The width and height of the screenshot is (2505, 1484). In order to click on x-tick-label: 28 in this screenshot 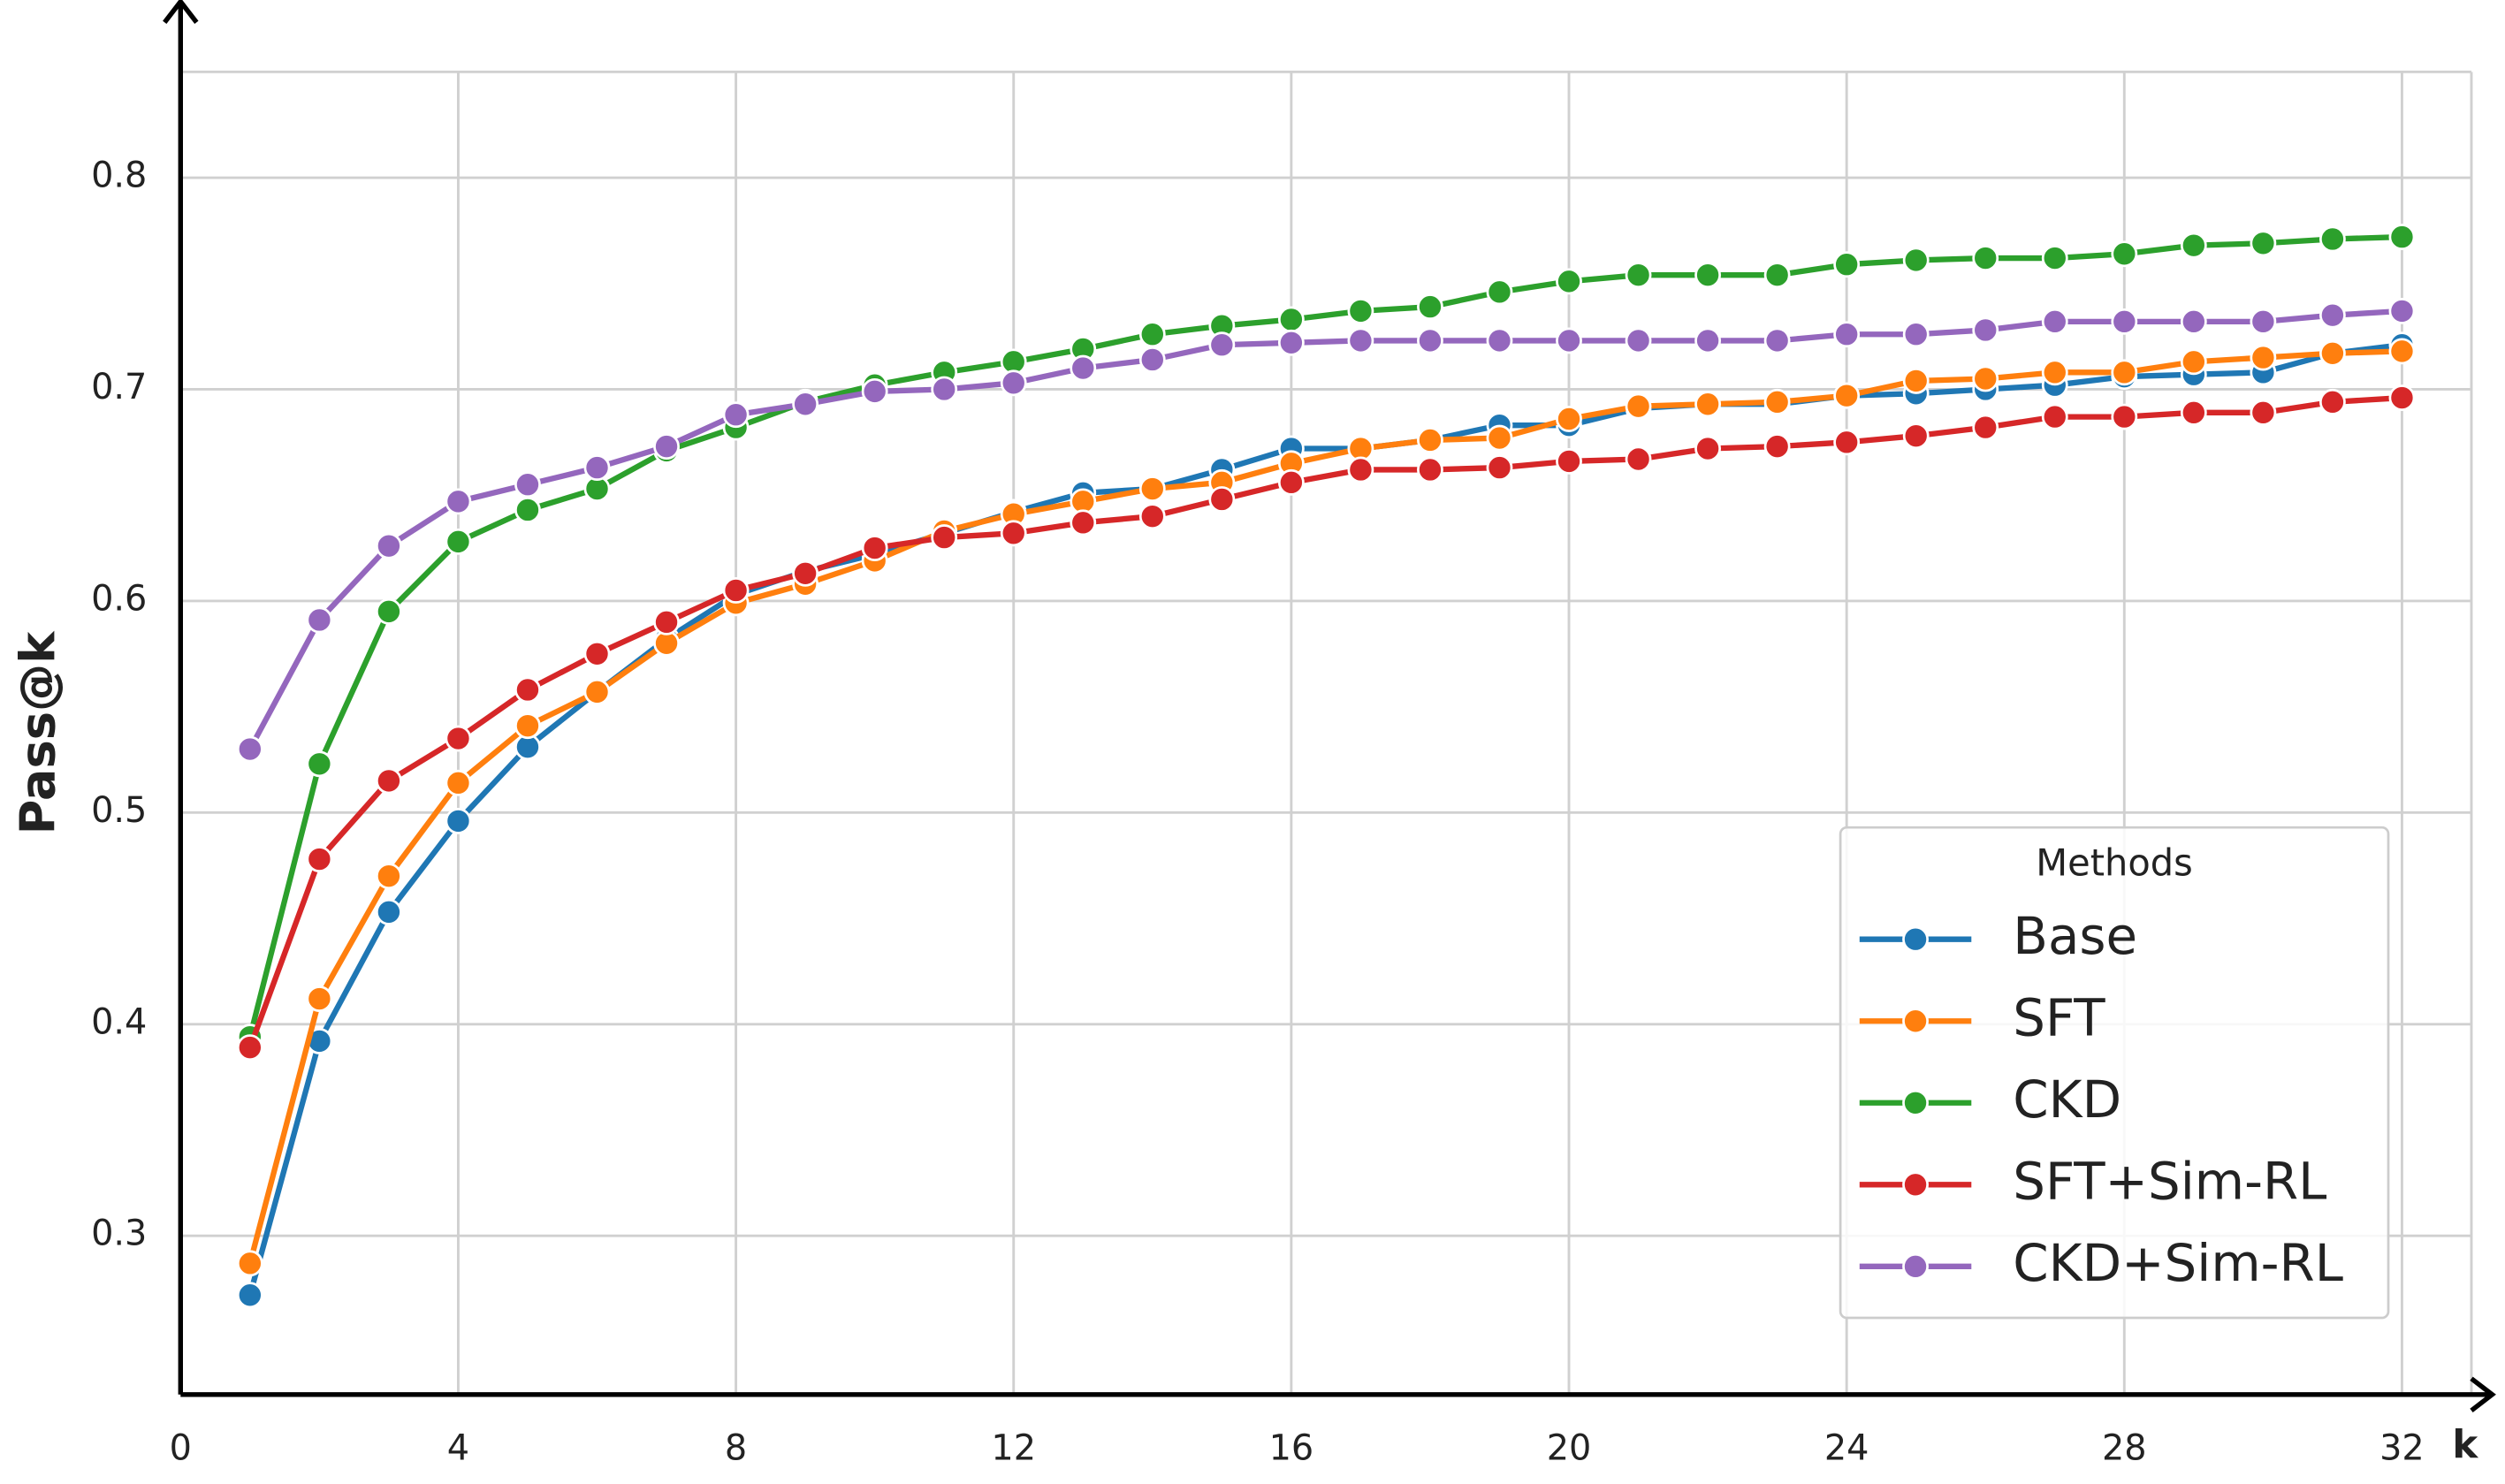, I will do `click(2124, 1448)`.